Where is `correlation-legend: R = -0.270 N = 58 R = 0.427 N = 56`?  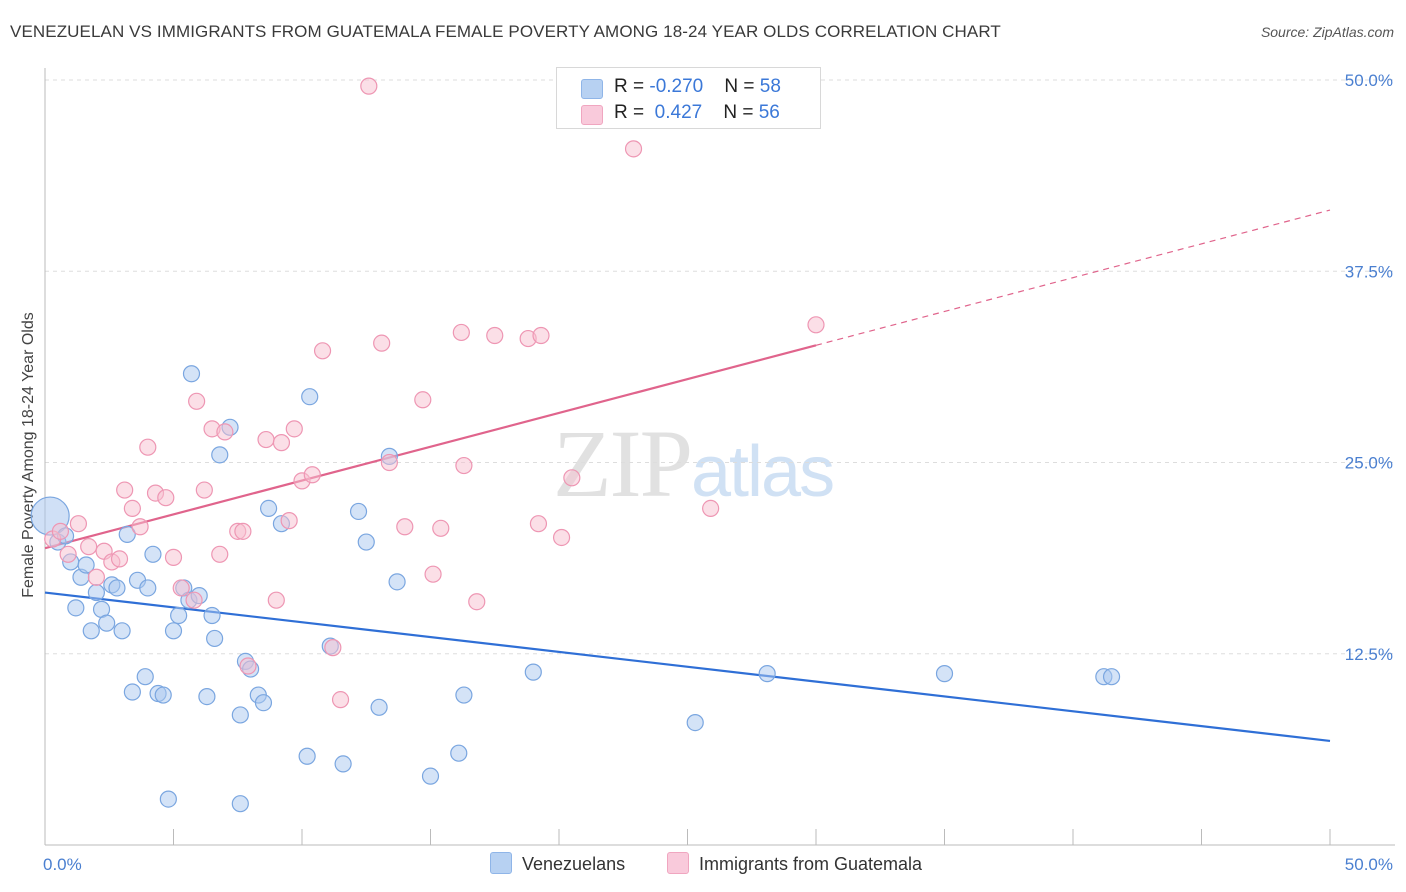 correlation-legend: R = -0.270 N = 58 R = 0.427 N = 56 is located at coordinates (688, 98).